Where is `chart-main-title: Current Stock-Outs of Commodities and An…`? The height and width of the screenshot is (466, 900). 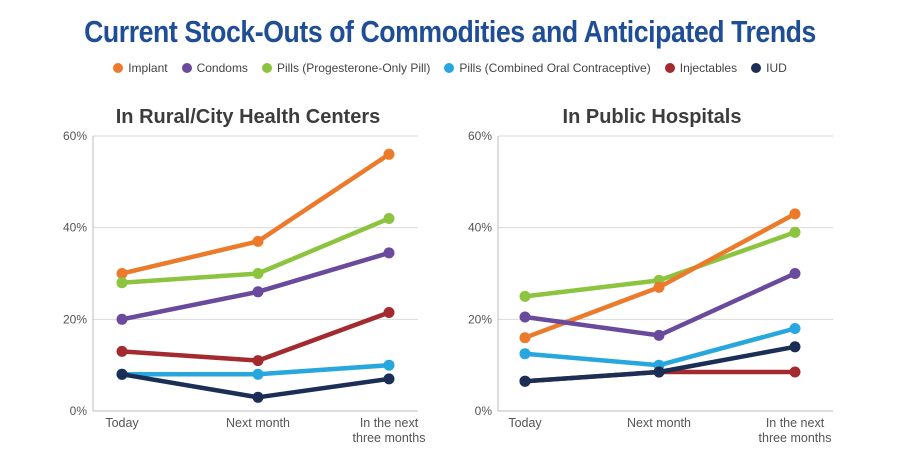
chart-main-title: Current Stock-Outs of Commodities and An… is located at coordinates (450, 31).